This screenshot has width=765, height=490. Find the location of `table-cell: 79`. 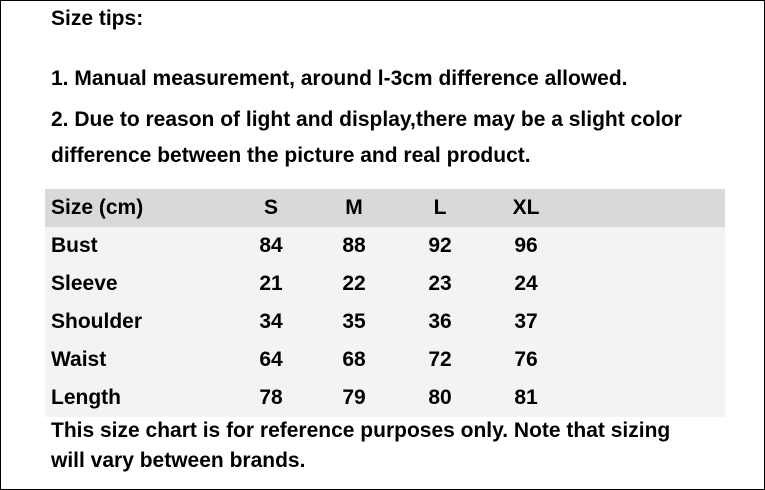

table-cell: 79 is located at coordinates (354, 397).